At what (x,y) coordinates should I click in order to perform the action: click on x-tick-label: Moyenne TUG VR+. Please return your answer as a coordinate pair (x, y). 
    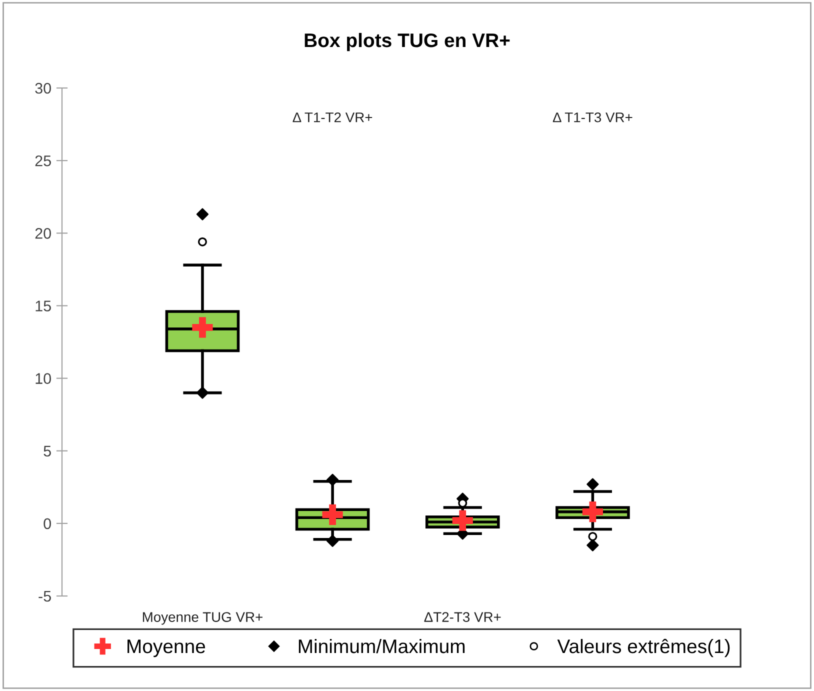
    Looking at the image, I should click on (202, 618).